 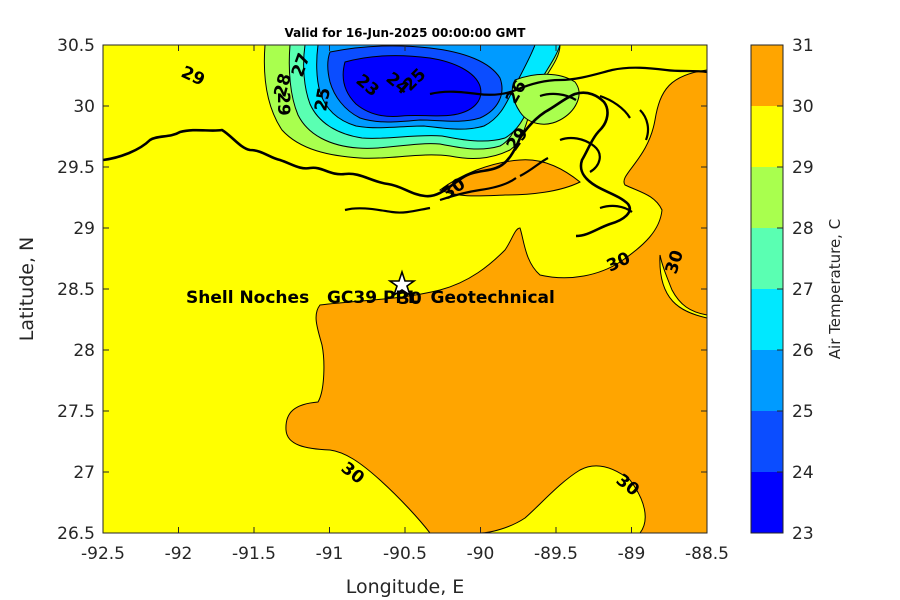 I want to click on site-label: Shell Noches GC39 PPL Geotechnical, so click(x=370, y=298).